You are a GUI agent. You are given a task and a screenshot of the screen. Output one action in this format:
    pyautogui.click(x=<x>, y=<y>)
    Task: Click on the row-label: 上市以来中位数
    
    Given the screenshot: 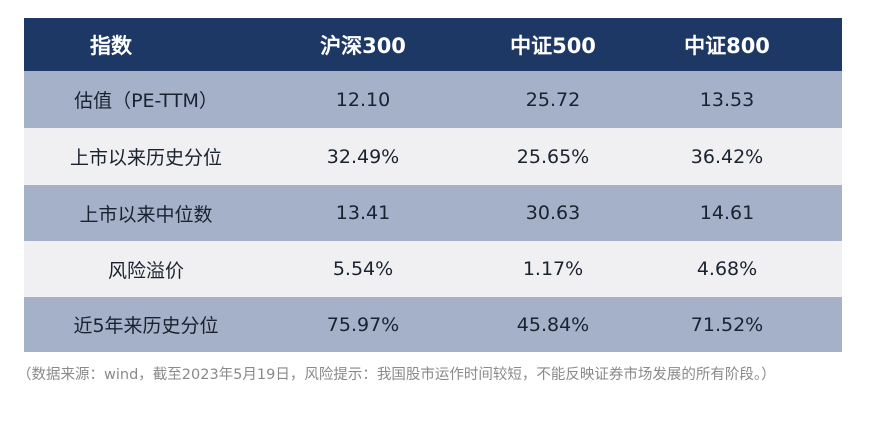 What is the action you would take?
    pyautogui.click(x=146, y=214)
    